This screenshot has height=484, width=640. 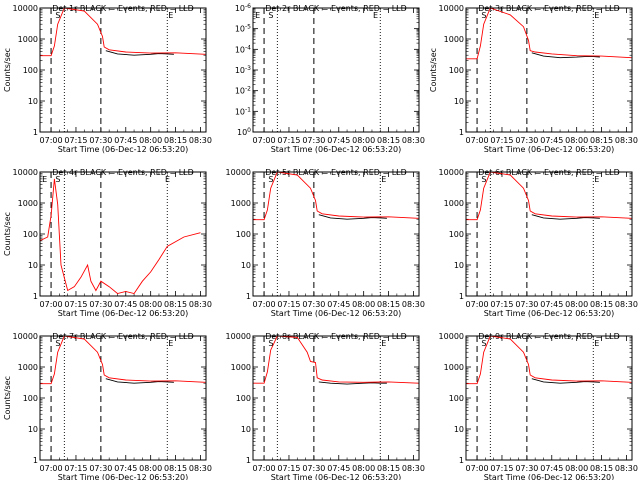 I want to click on y-tick-label: 10⁻¹, so click(x=243, y=111).